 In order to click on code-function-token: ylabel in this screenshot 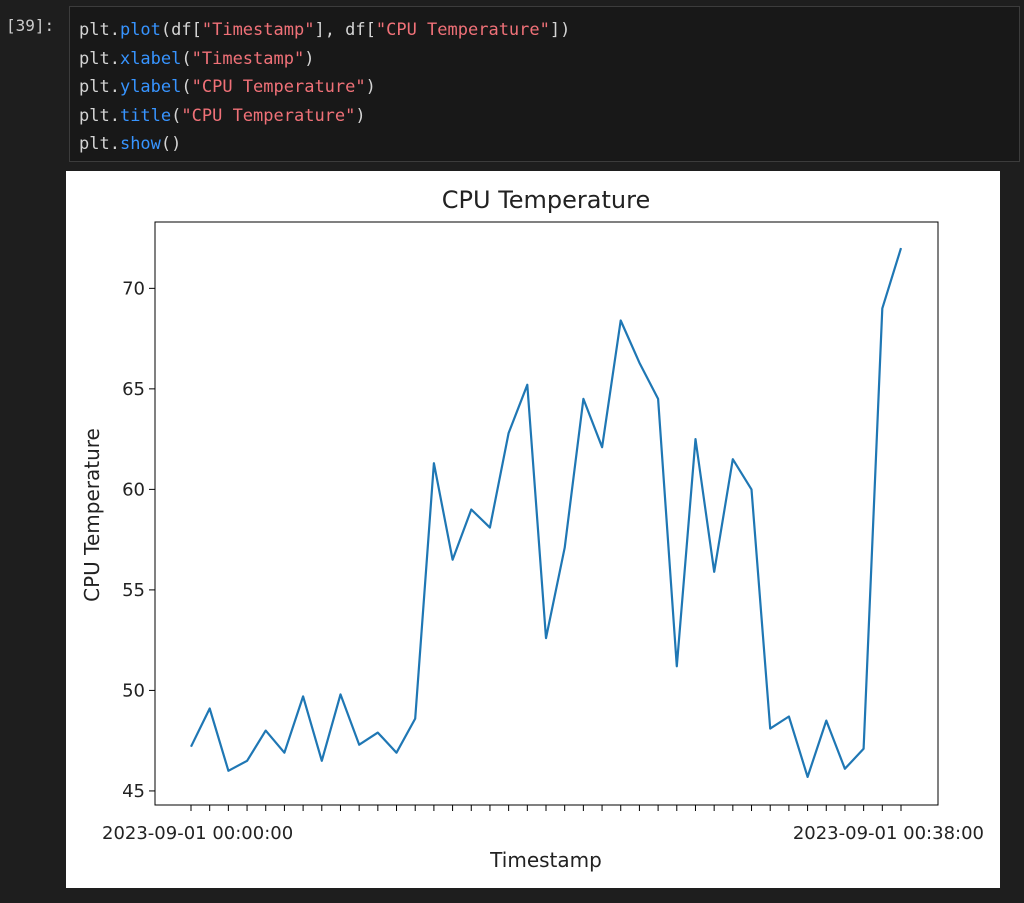, I will do `click(150, 87)`.